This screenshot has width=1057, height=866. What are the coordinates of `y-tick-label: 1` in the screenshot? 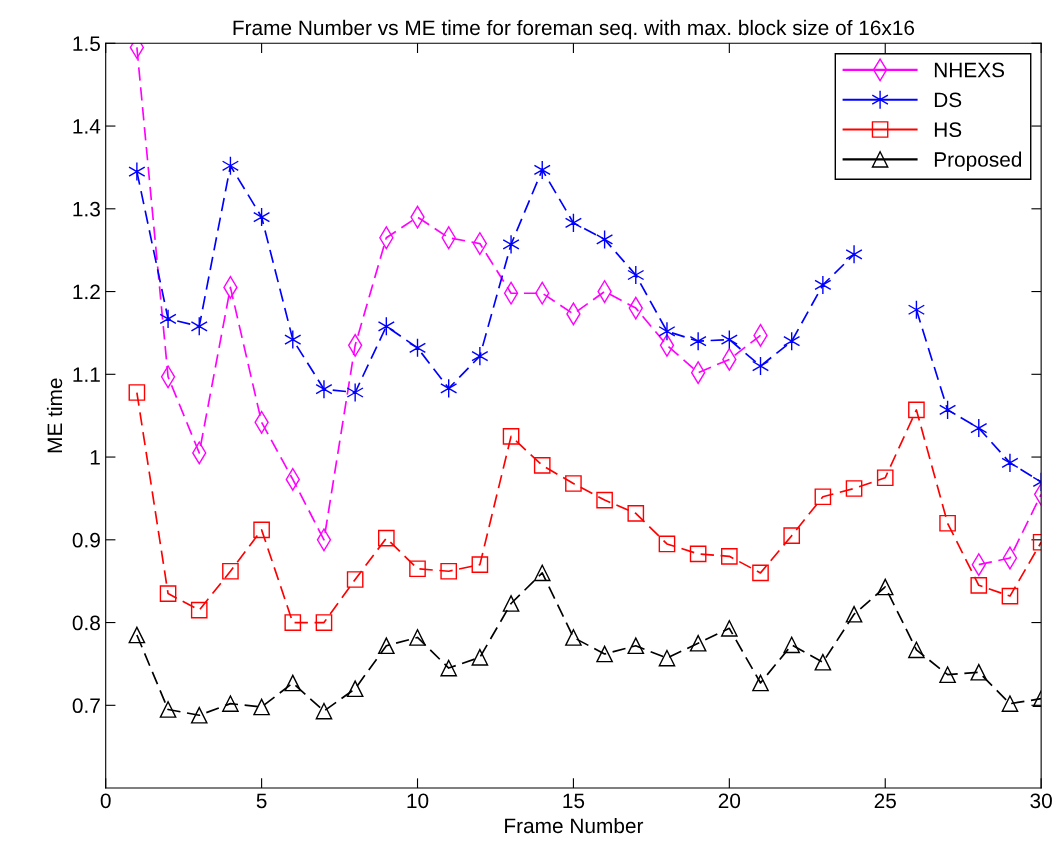 It's located at (95, 457).